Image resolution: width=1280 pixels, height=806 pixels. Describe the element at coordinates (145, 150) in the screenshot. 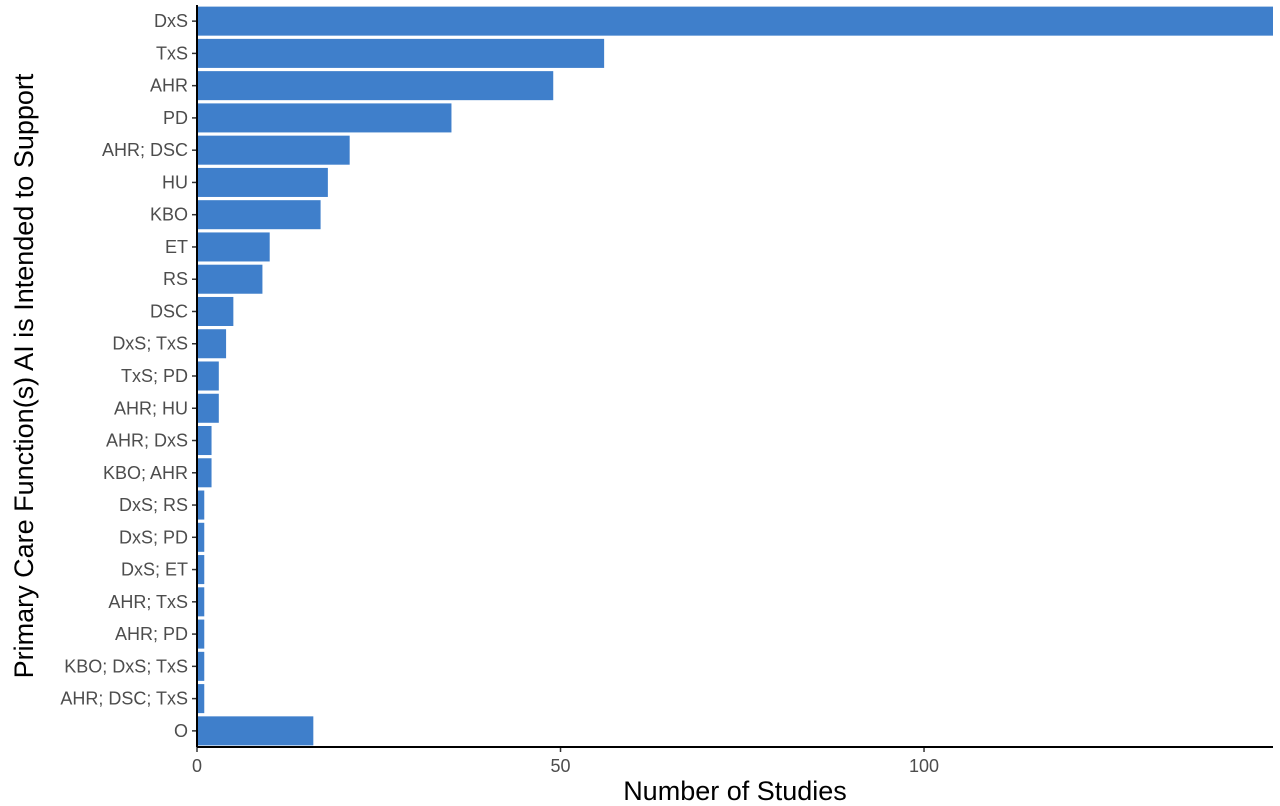

I see `y-tick-label: AHR; DSC` at that location.